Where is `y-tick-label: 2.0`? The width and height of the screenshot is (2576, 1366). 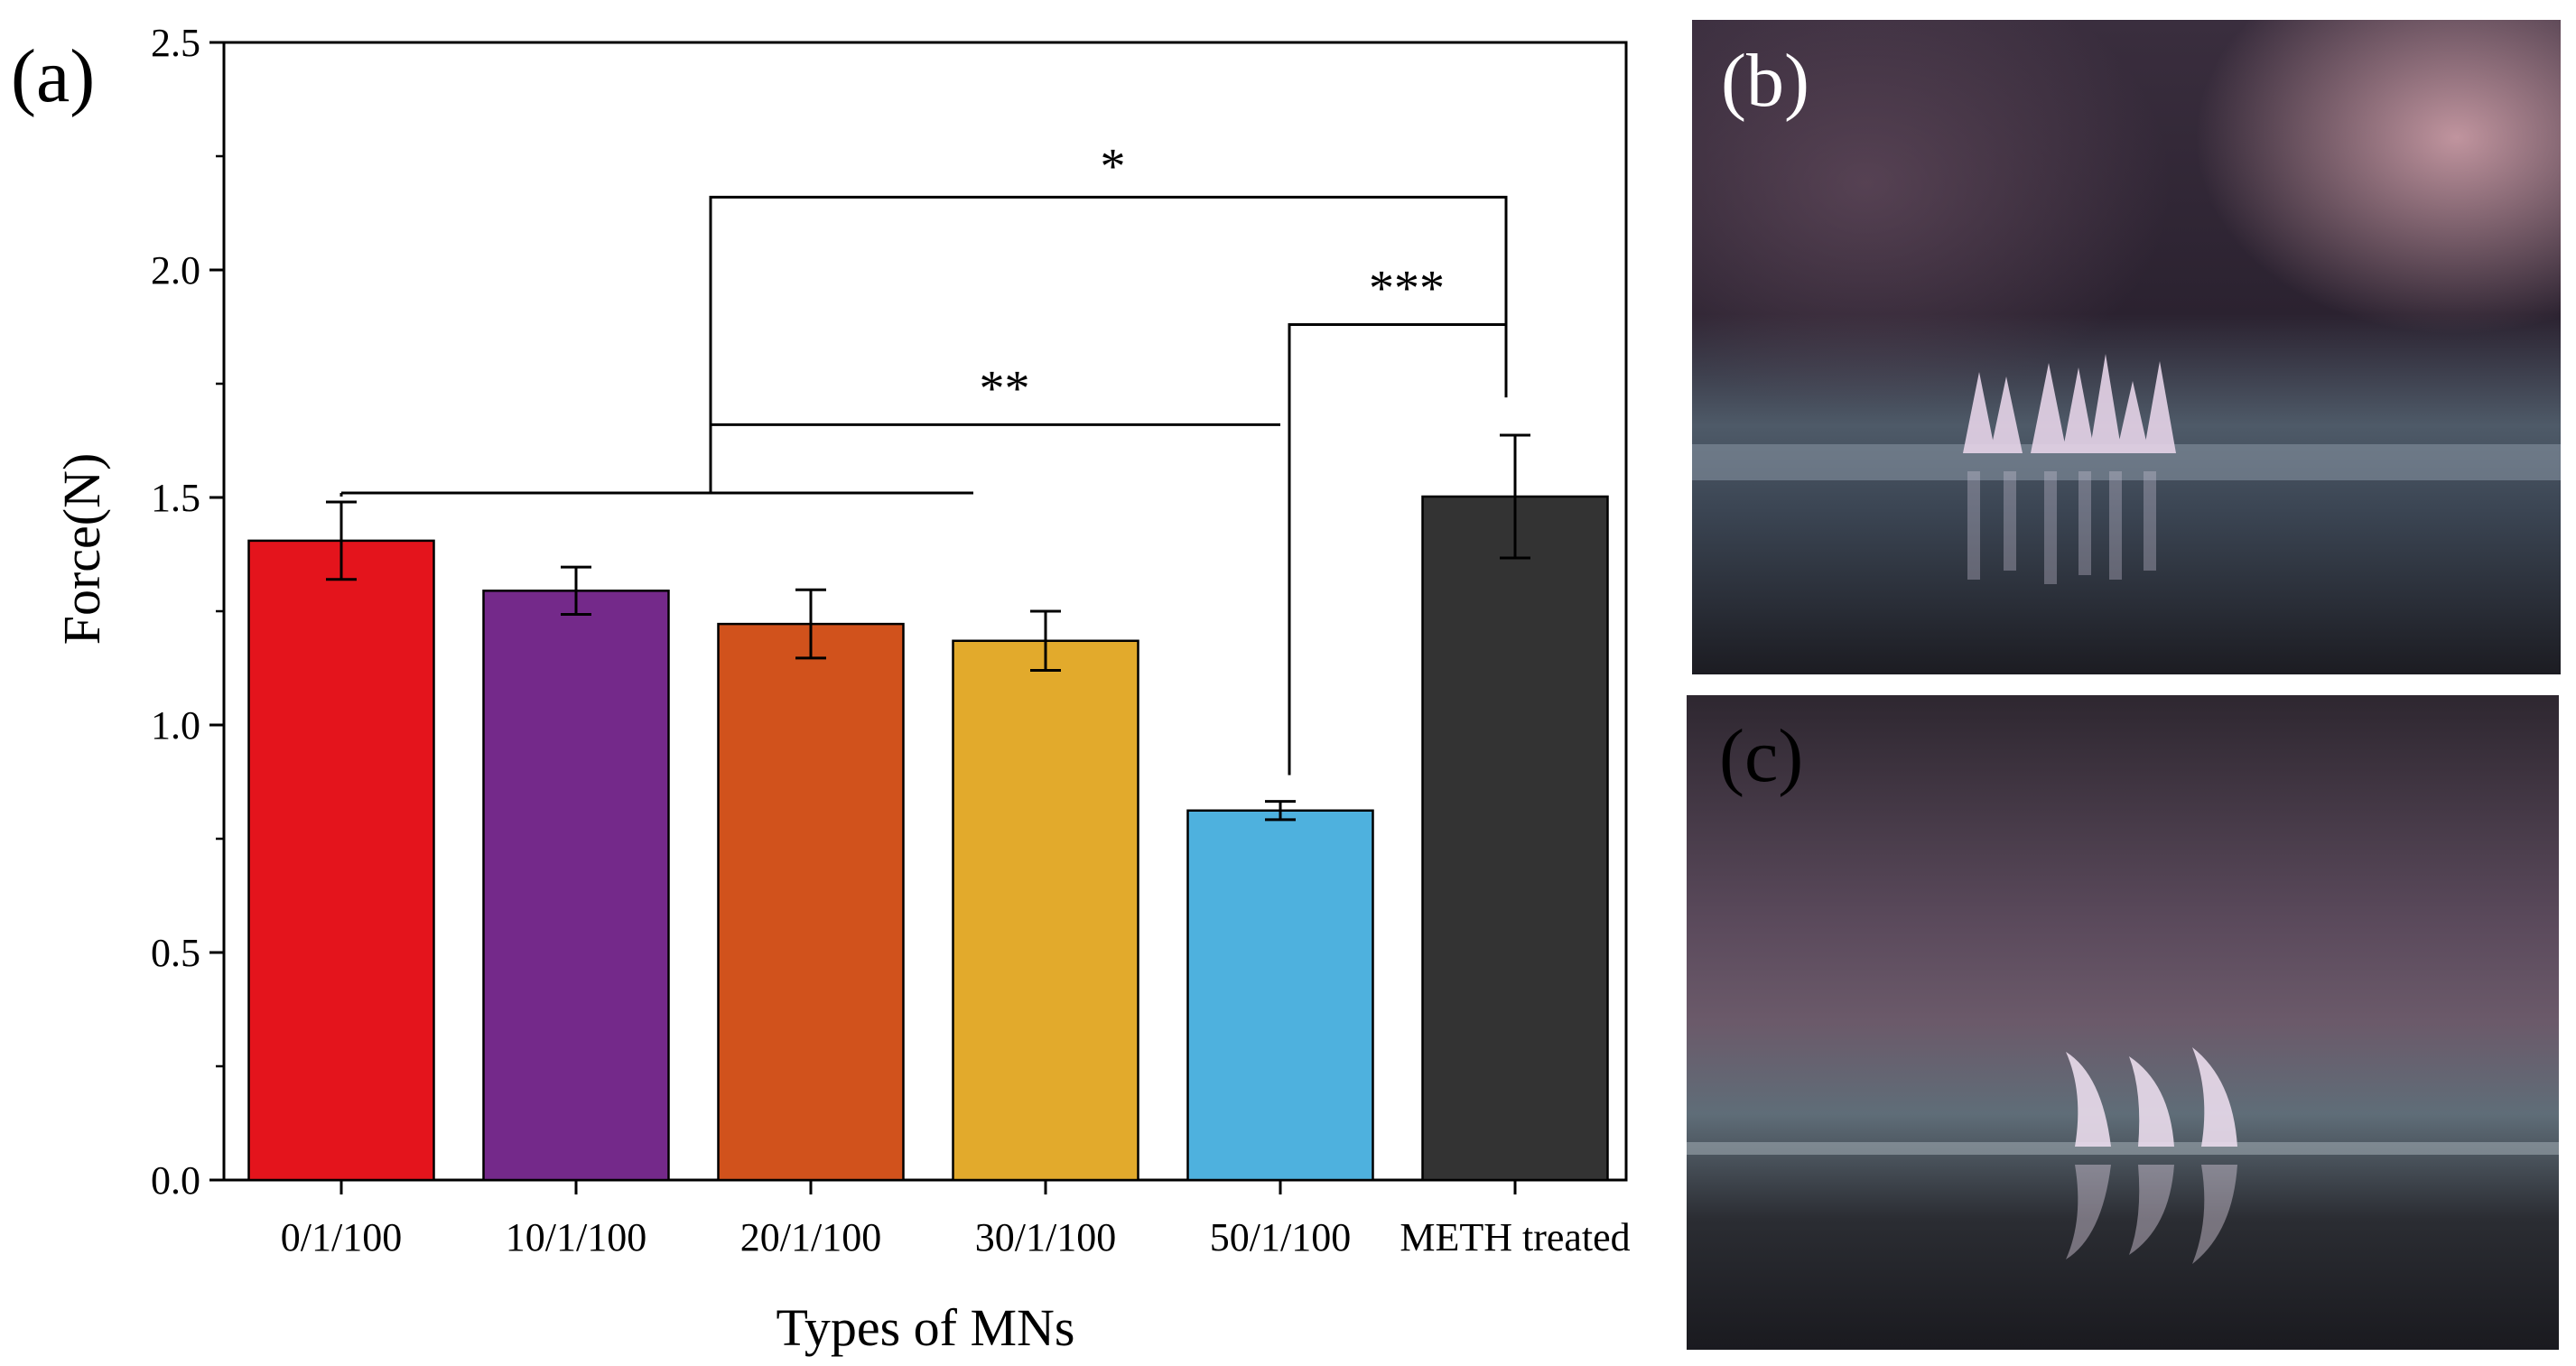
y-tick-label: 2.0 is located at coordinates (175, 270).